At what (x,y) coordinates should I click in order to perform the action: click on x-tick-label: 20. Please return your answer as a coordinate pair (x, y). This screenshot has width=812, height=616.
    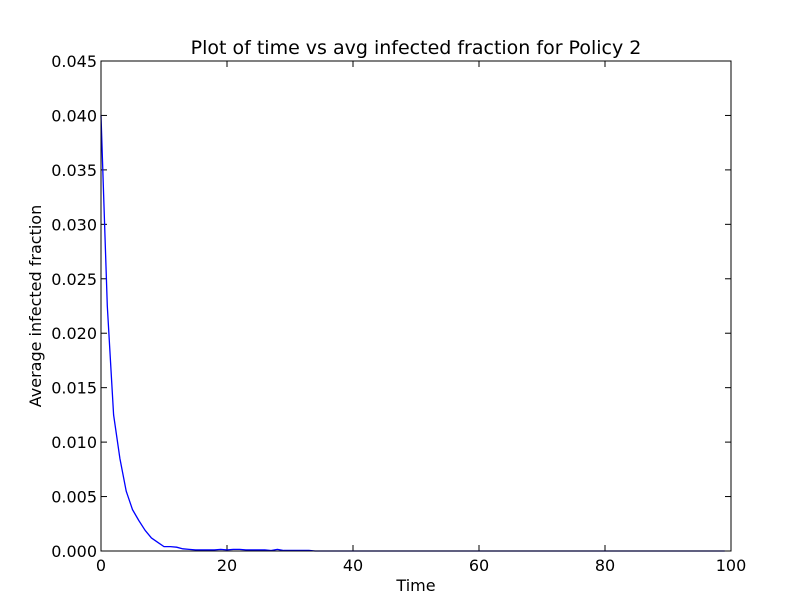
    Looking at the image, I should click on (227, 565).